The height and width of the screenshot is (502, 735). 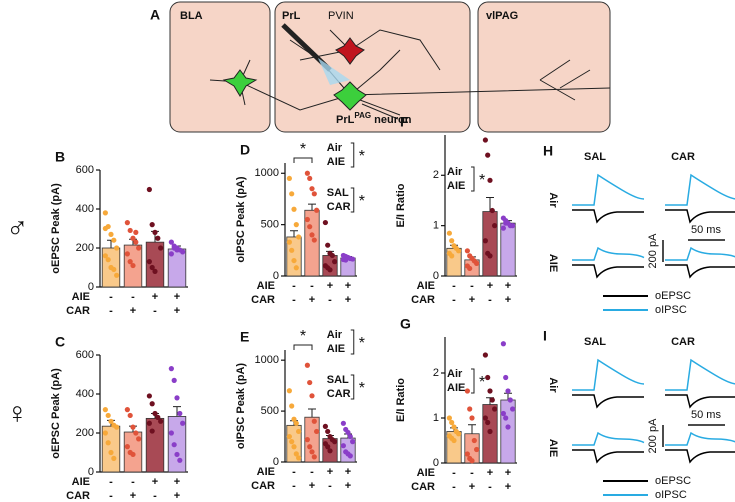 What do you see at coordinates (270, 411) in the screenshot?
I see `y-tick-label: 500` at bounding box center [270, 411].